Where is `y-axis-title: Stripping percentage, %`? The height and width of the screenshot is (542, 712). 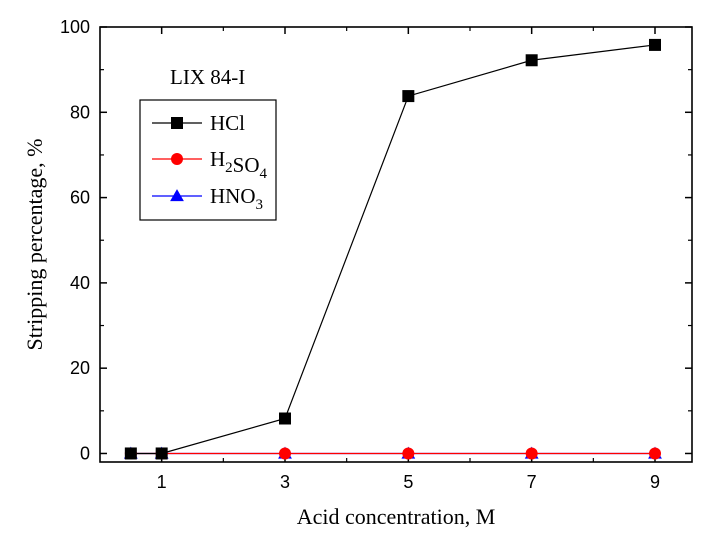
y-axis-title: Stripping percentage, % is located at coordinates (34, 245).